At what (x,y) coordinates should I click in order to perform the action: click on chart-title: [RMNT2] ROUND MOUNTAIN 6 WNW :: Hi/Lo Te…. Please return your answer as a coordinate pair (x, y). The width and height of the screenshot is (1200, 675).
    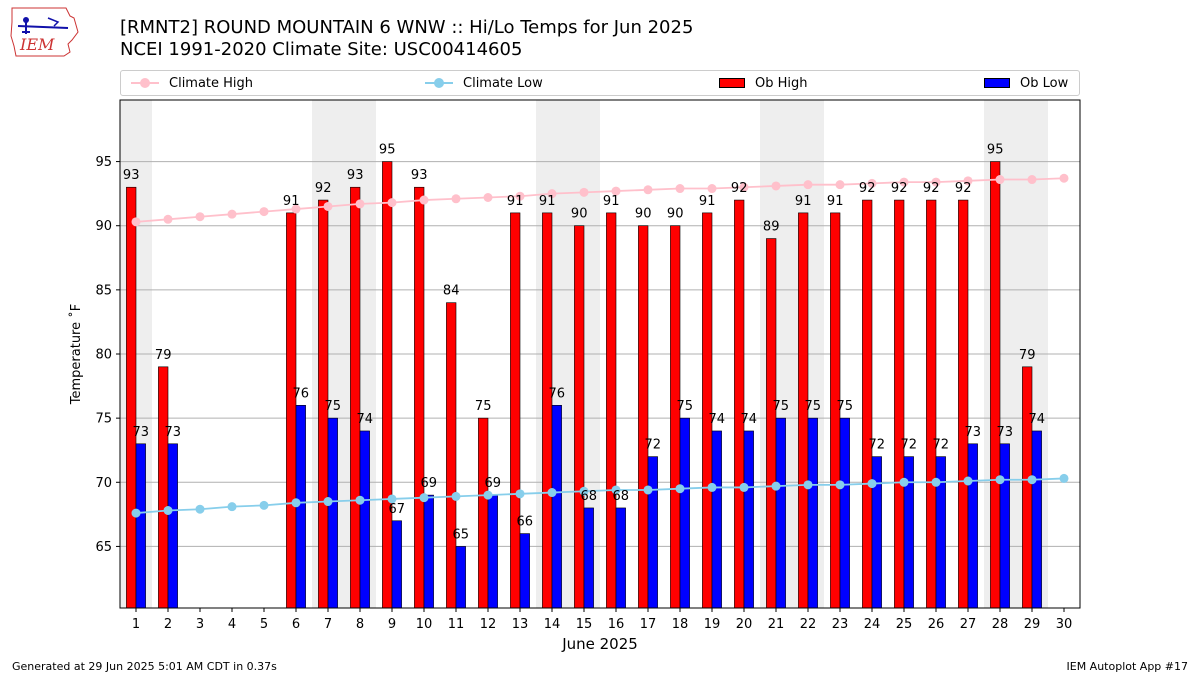
    Looking at the image, I should click on (407, 27).